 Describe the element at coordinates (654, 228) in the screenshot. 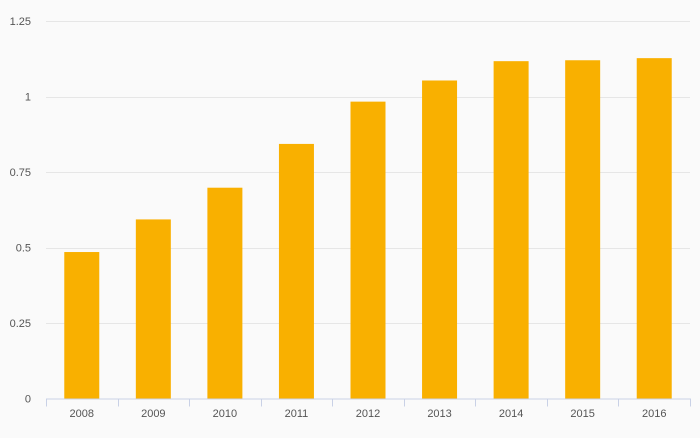

I see `bar-2016` at that location.